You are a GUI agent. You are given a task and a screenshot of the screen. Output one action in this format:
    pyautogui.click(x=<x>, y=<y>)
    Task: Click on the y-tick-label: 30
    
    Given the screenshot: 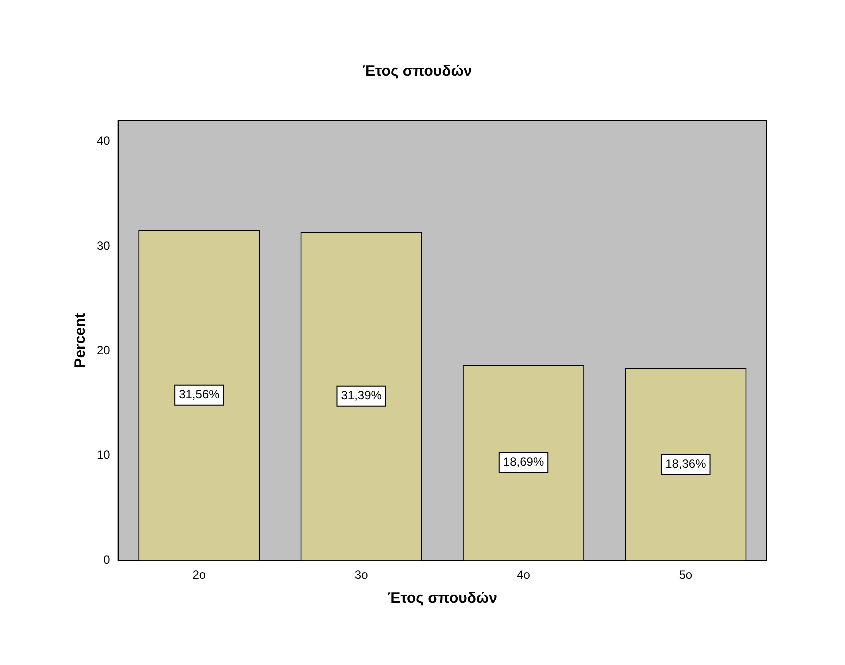 What is the action you would take?
    pyautogui.click(x=103, y=245)
    